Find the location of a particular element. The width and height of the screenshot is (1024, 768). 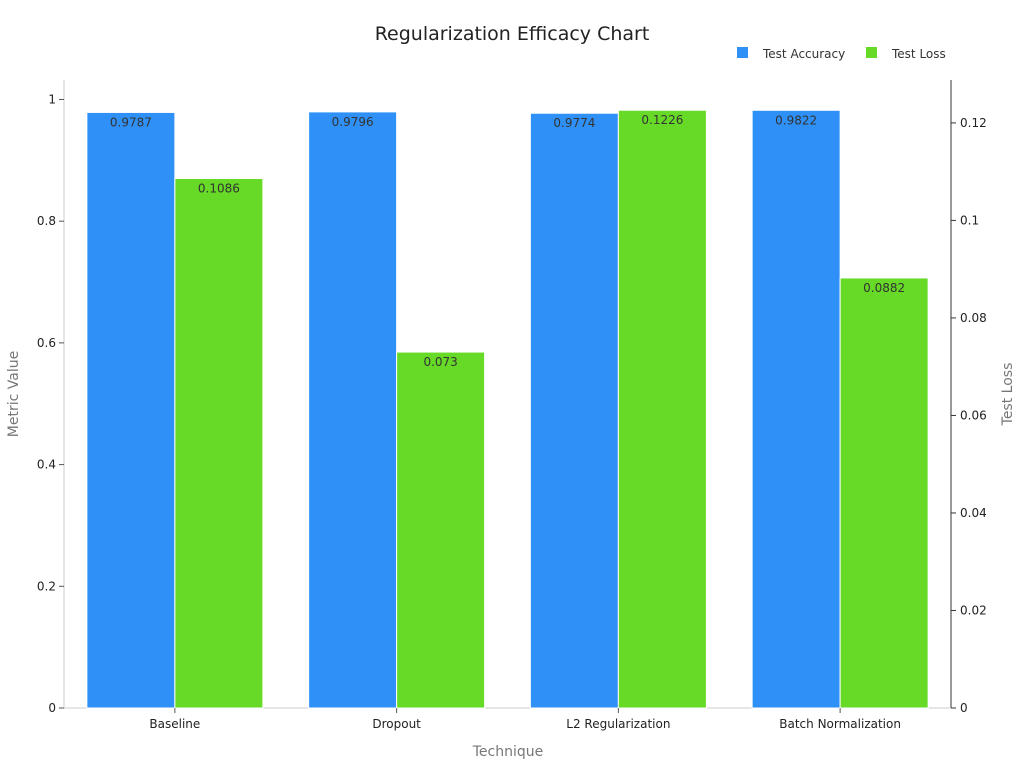

x-tick-label-dropout: Dropout is located at coordinates (396, 724).